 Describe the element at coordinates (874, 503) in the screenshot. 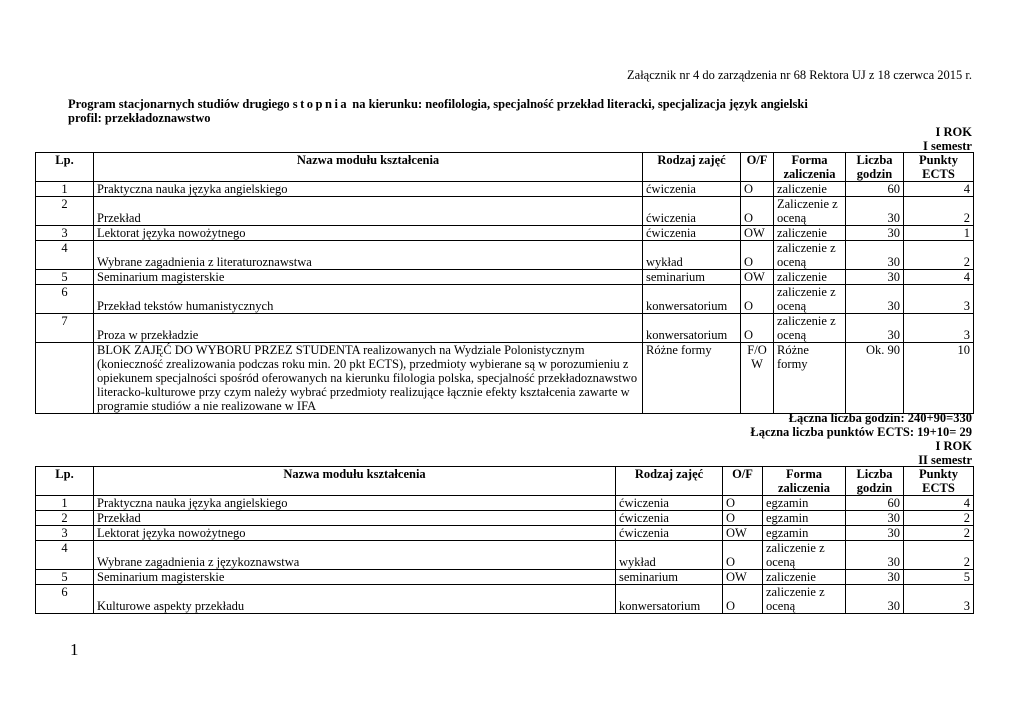

I see `cell-hours: 60` at that location.